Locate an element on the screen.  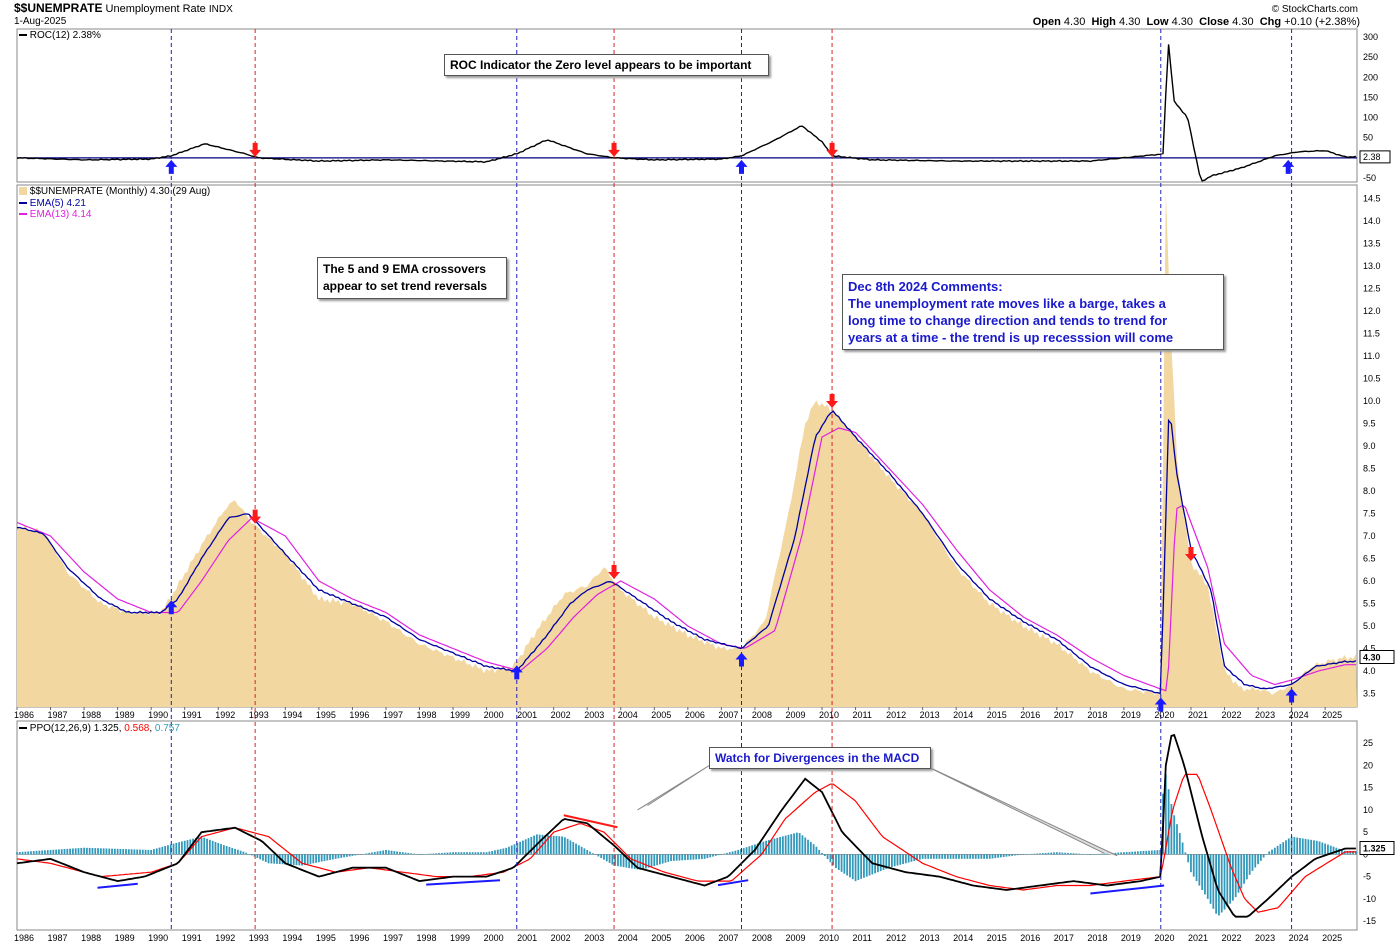
ppo-xtick-label: 2007 is located at coordinates (728, 938).